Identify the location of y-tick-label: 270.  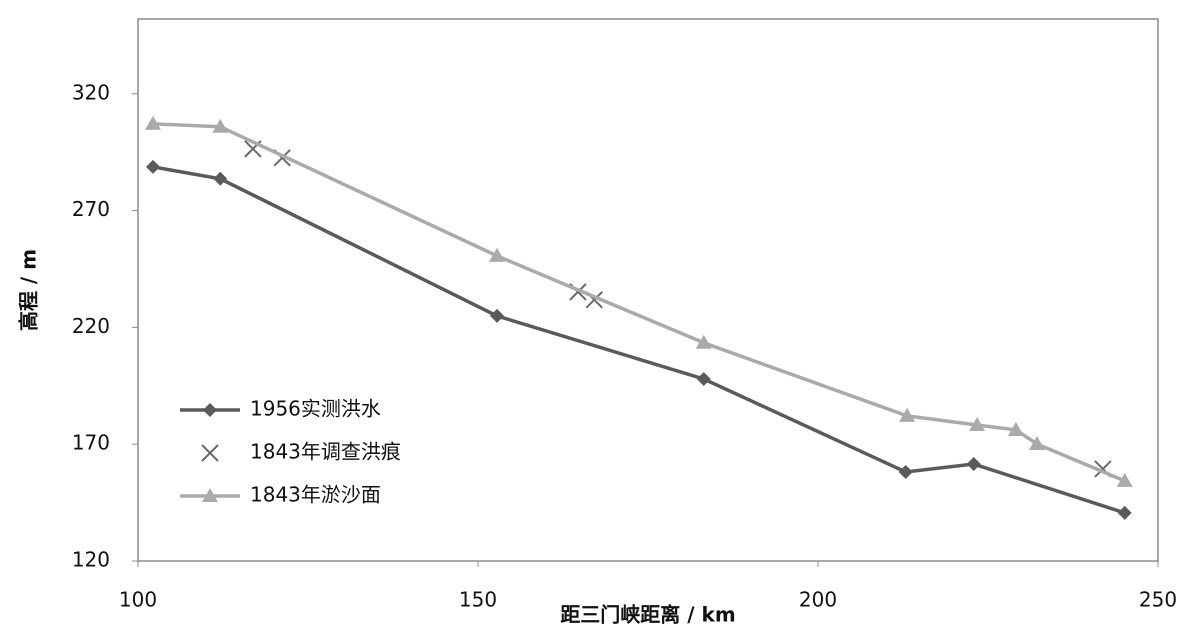
(91, 209).